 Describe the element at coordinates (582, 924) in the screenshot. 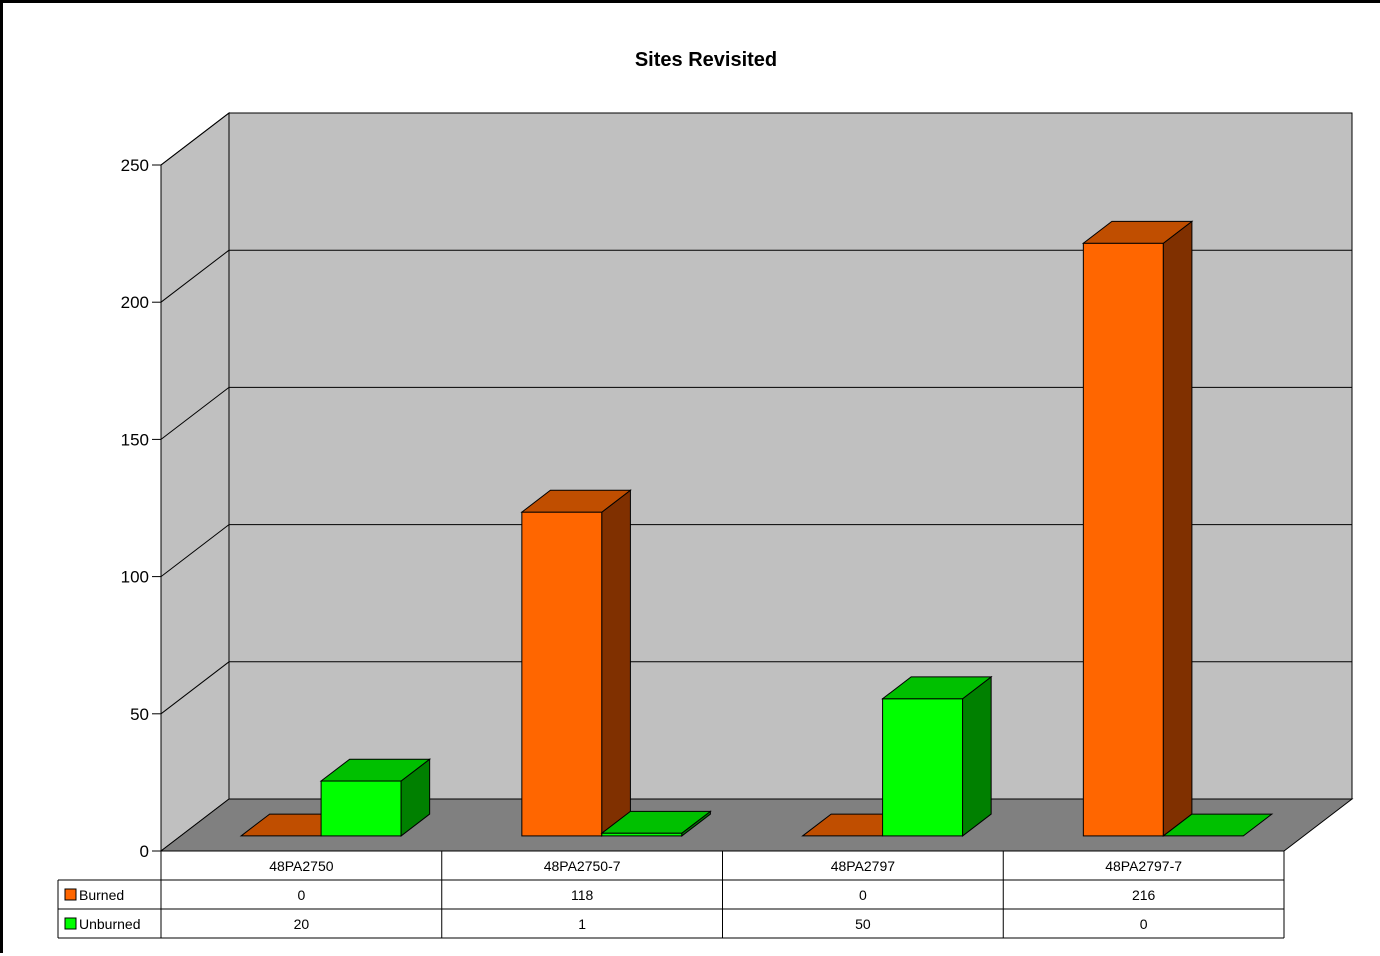

I see `data-label: 1` at that location.